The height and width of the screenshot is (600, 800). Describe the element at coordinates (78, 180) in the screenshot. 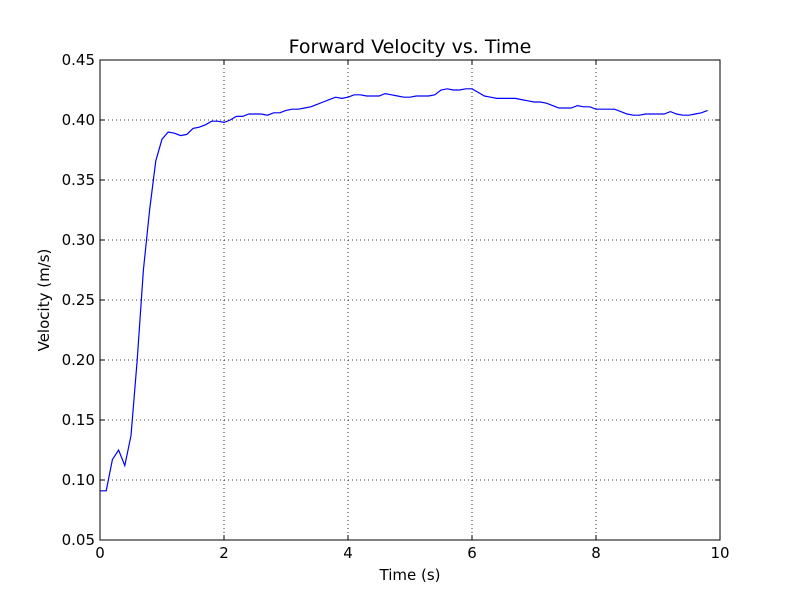

I see `y-tick-label: 0.35` at that location.